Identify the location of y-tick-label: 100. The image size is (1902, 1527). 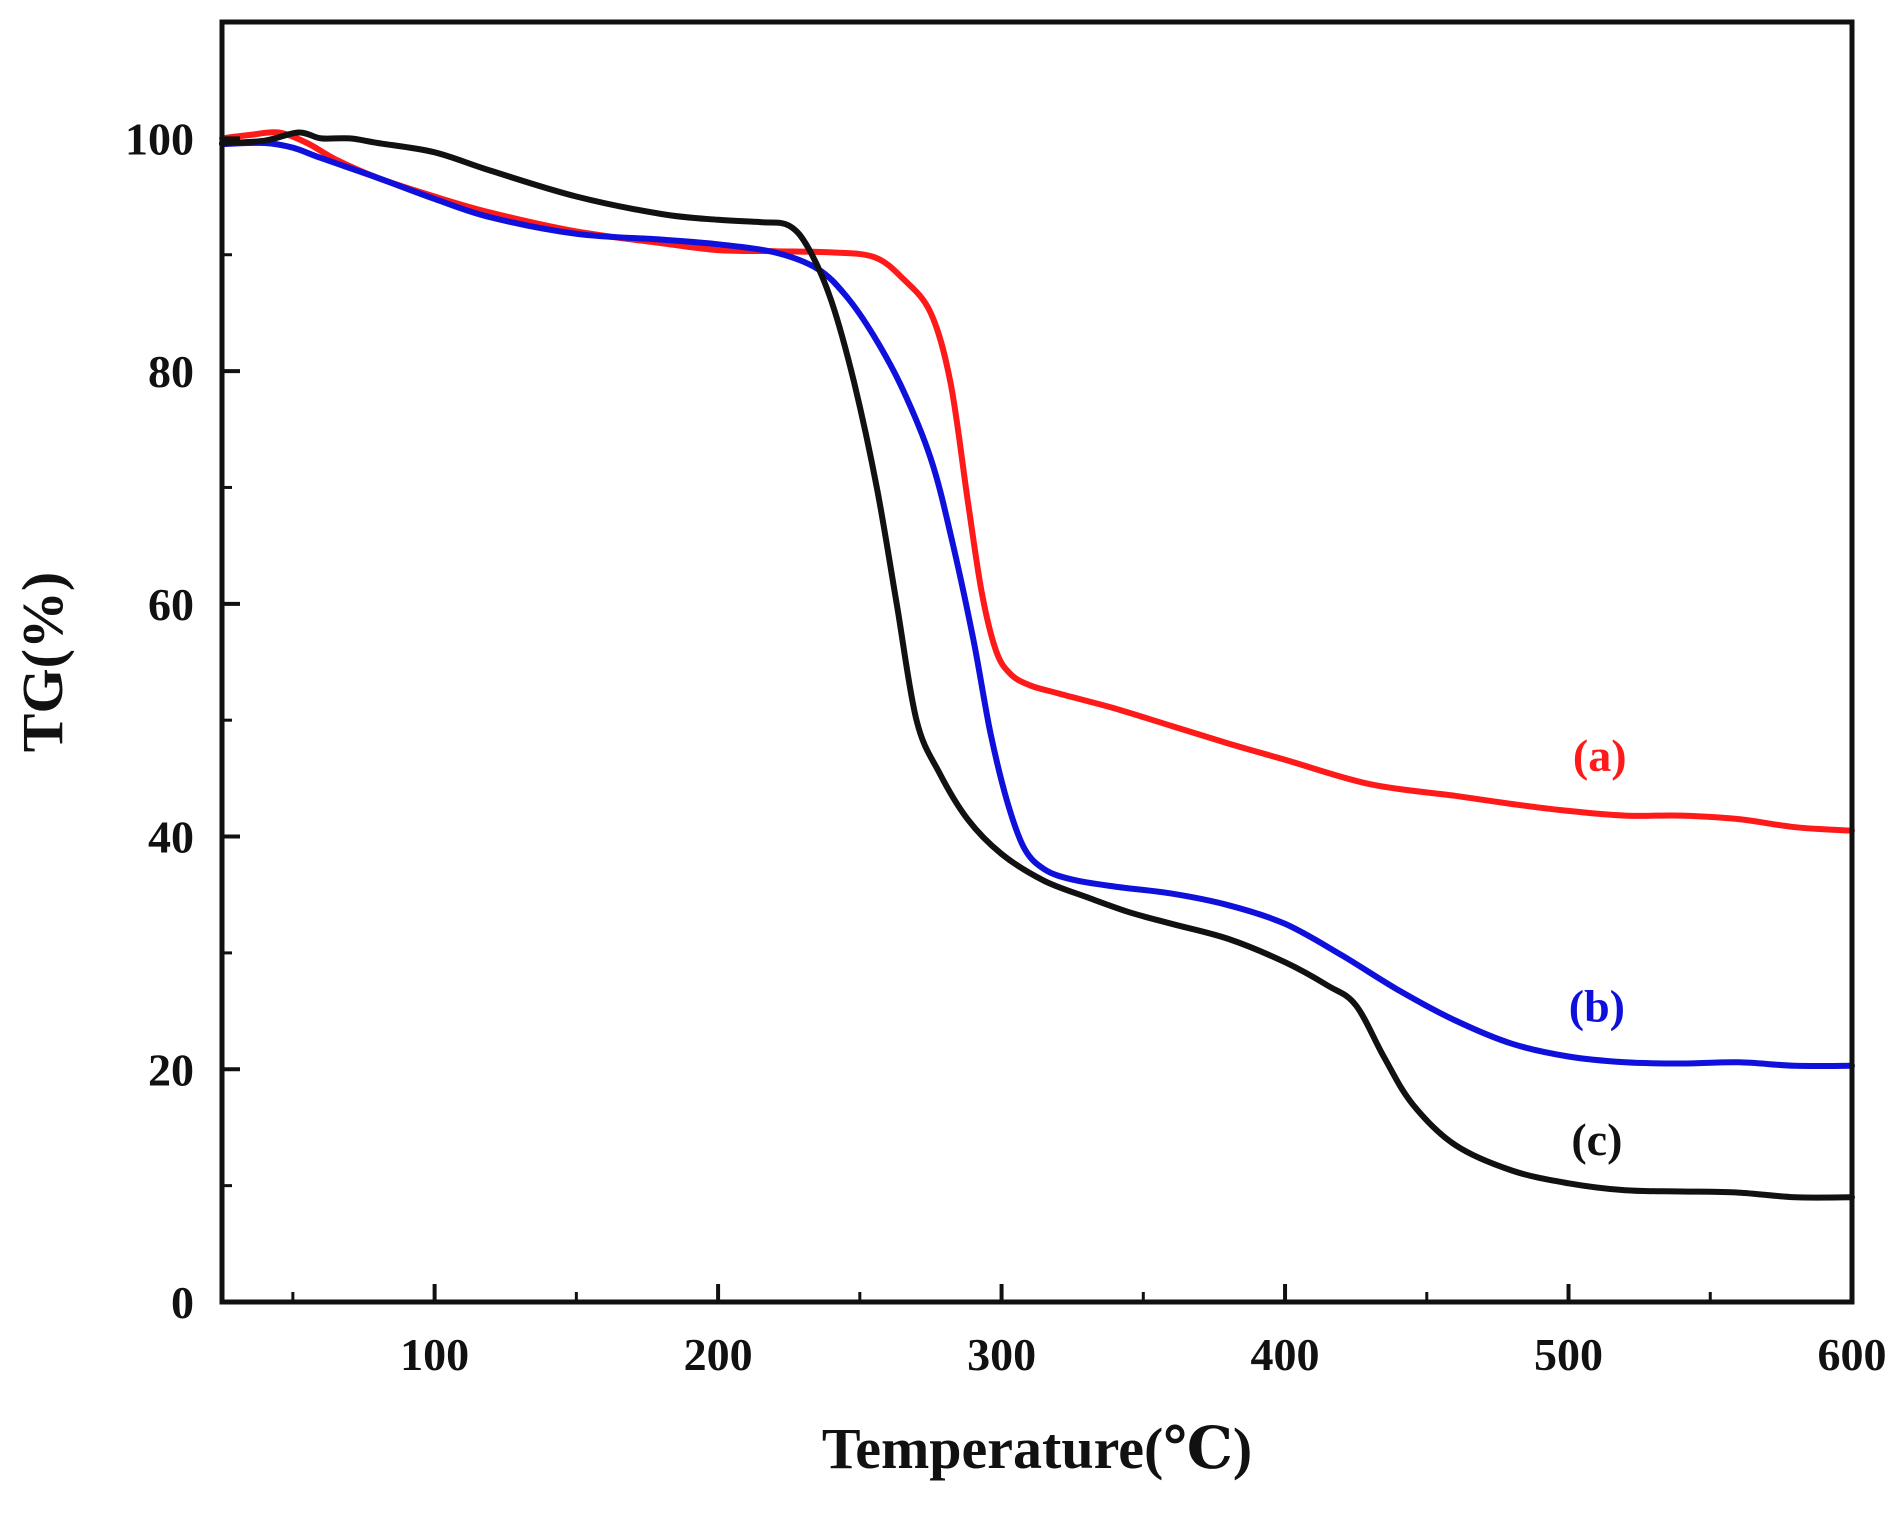
(159, 138).